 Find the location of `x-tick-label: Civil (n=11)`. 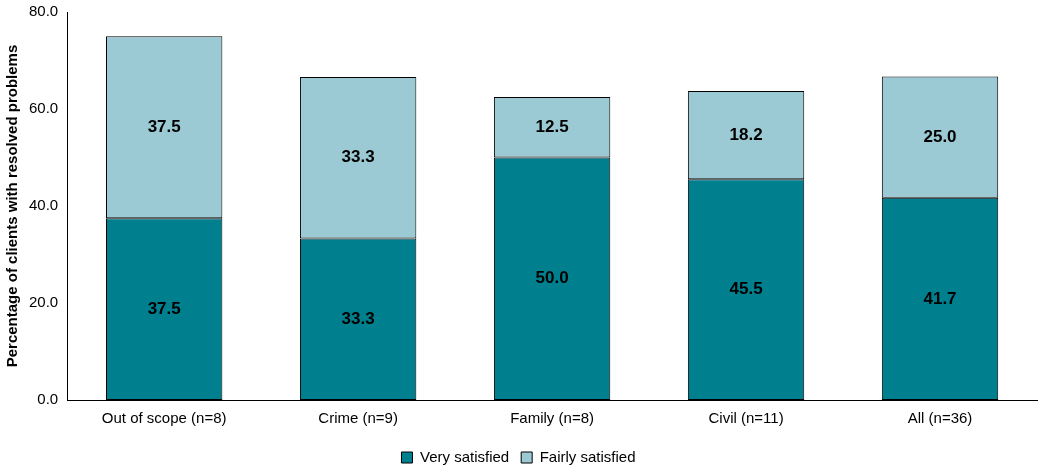

x-tick-label: Civil (n=11) is located at coordinates (746, 418).